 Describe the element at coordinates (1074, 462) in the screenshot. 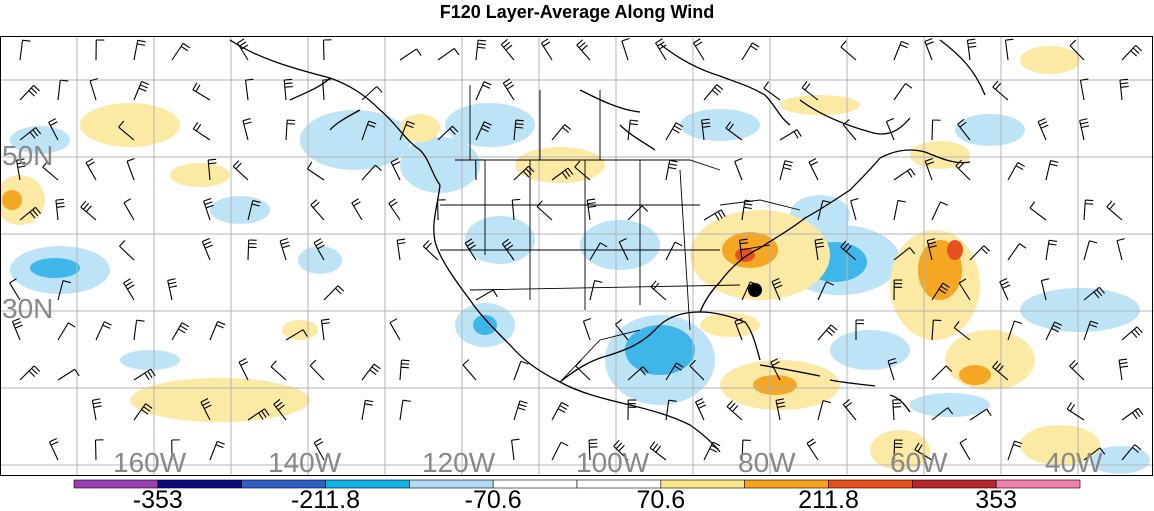

I see `lon-label-40w: 40W` at that location.